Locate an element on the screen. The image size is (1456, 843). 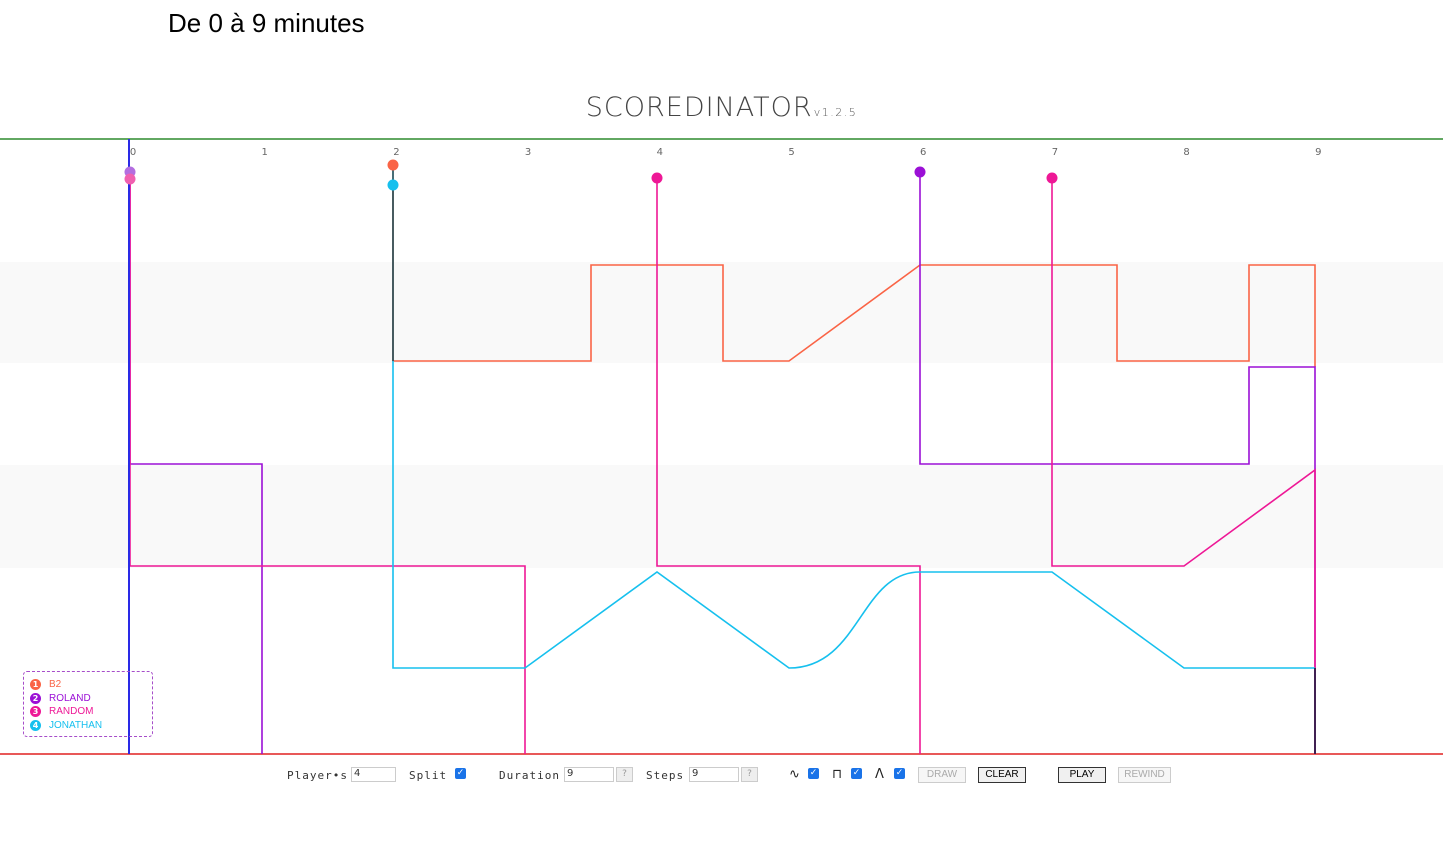
track-b2 is located at coordinates (854, 276).